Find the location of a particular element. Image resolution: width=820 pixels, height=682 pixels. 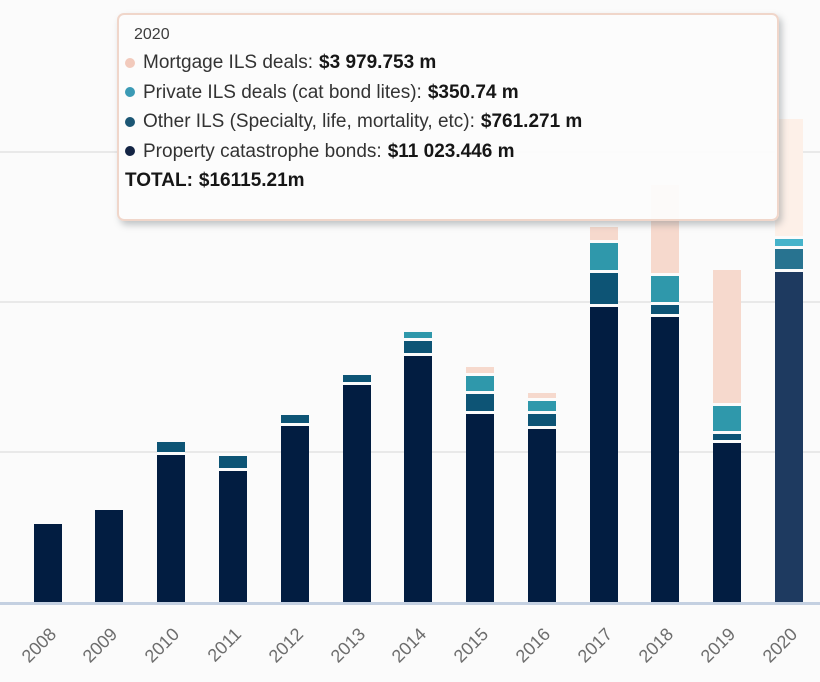

segment-property-2020 is located at coordinates (789, 437).